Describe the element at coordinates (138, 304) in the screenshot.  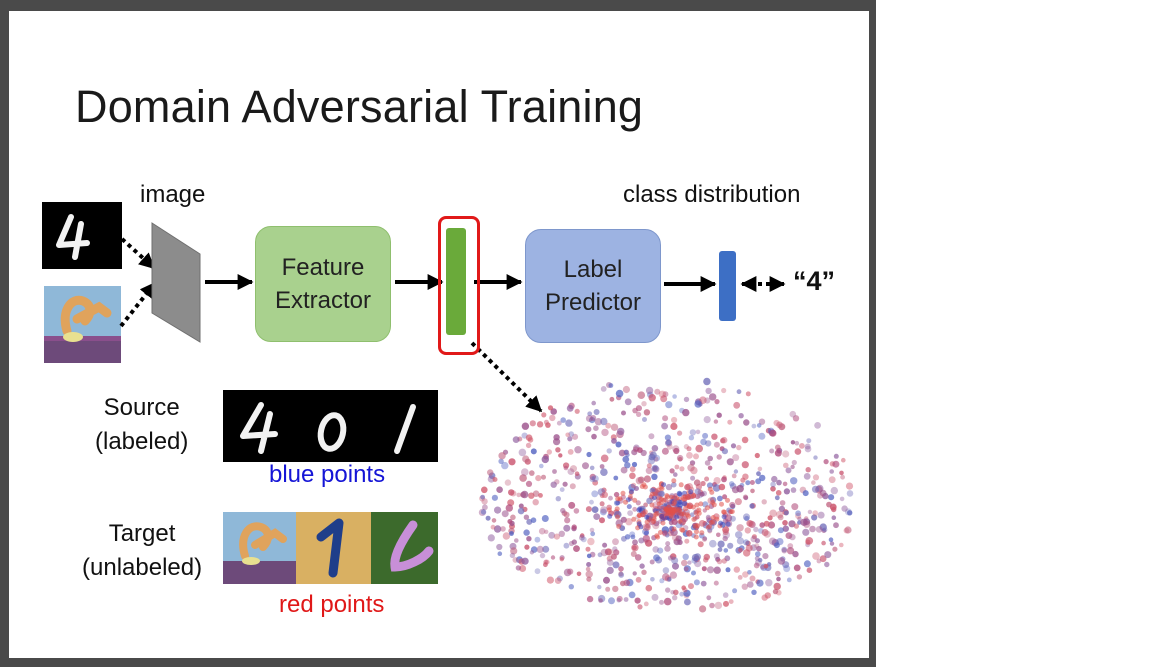
I see `input-arrow-bottom` at that location.